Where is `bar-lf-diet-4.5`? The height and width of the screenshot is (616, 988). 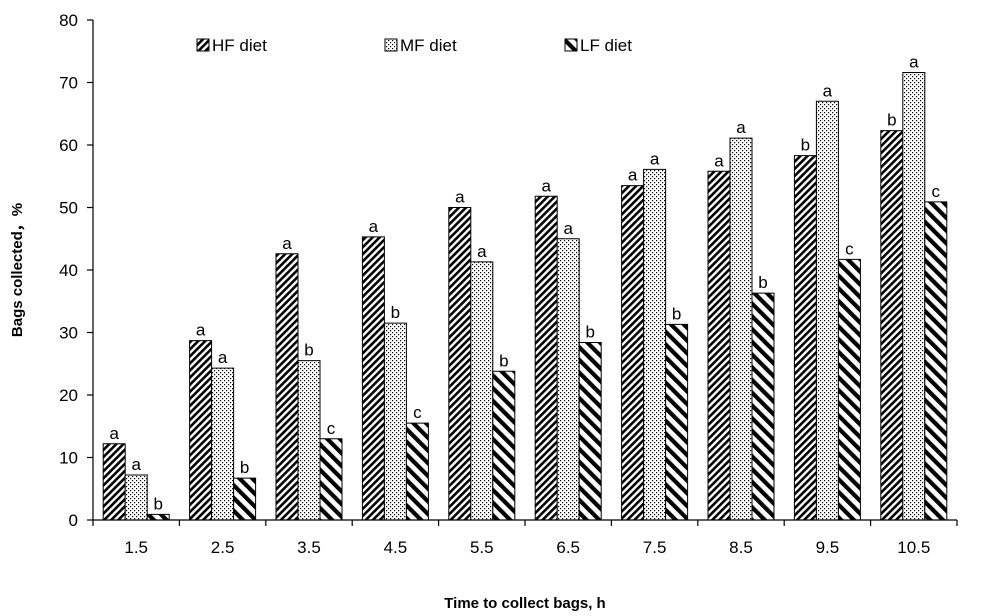
bar-lf-diet-4.5 is located at coordinates (417, 471).